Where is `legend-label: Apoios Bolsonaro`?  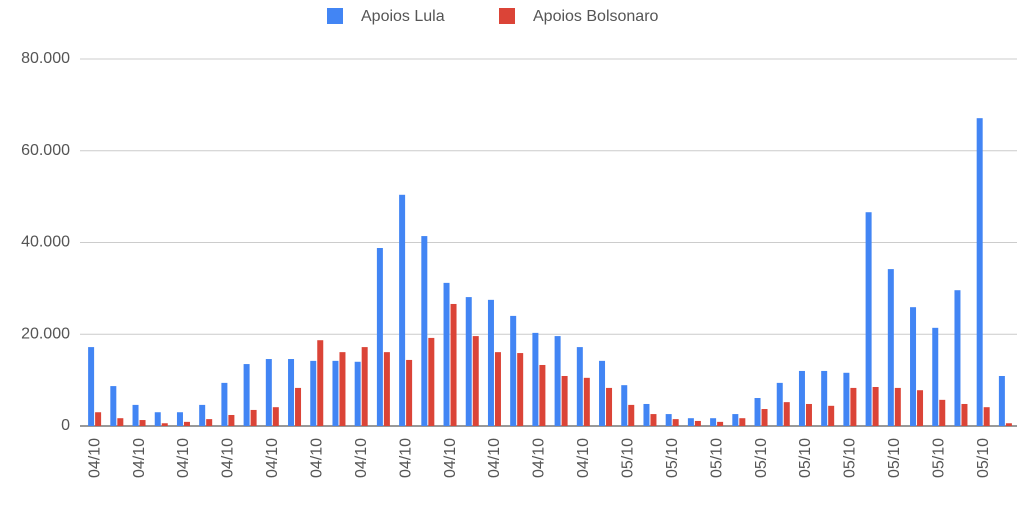
legend-label: Apoios Bolsonaro is located at coordinates (596, 16).